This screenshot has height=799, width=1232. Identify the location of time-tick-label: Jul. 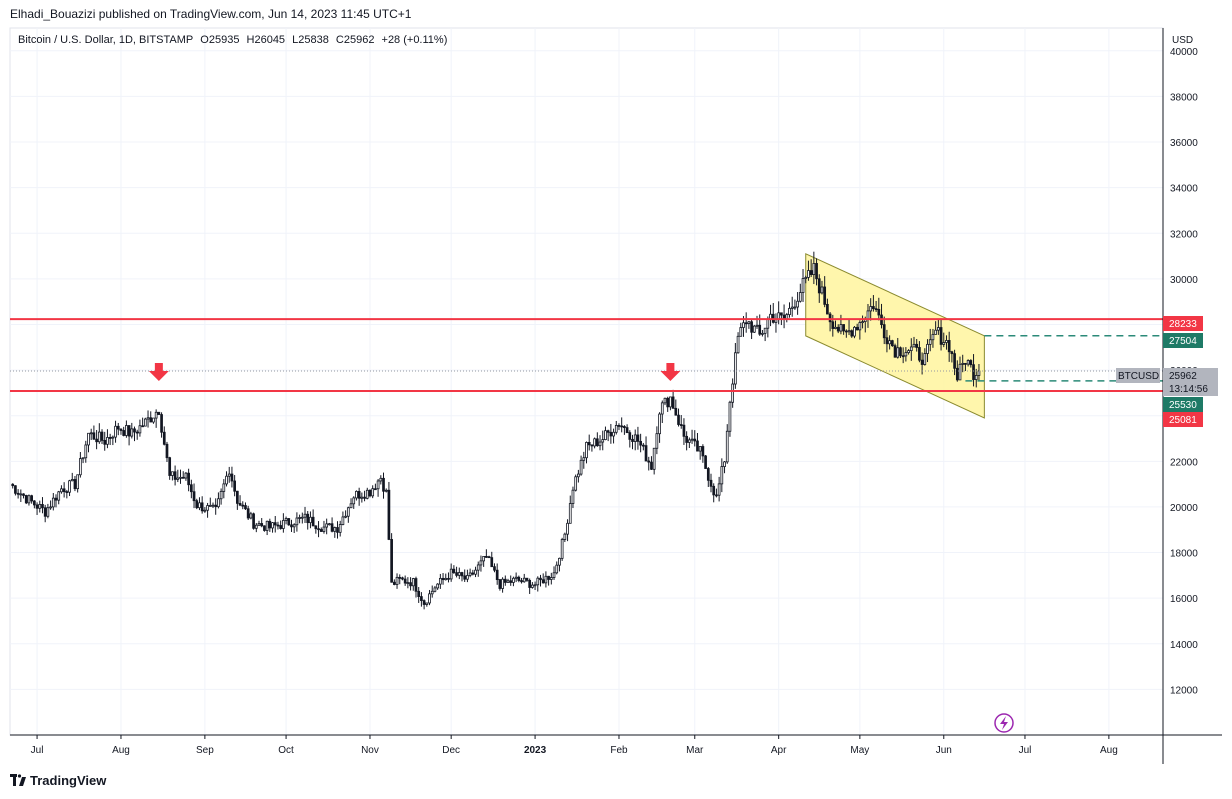
(1025, 750).